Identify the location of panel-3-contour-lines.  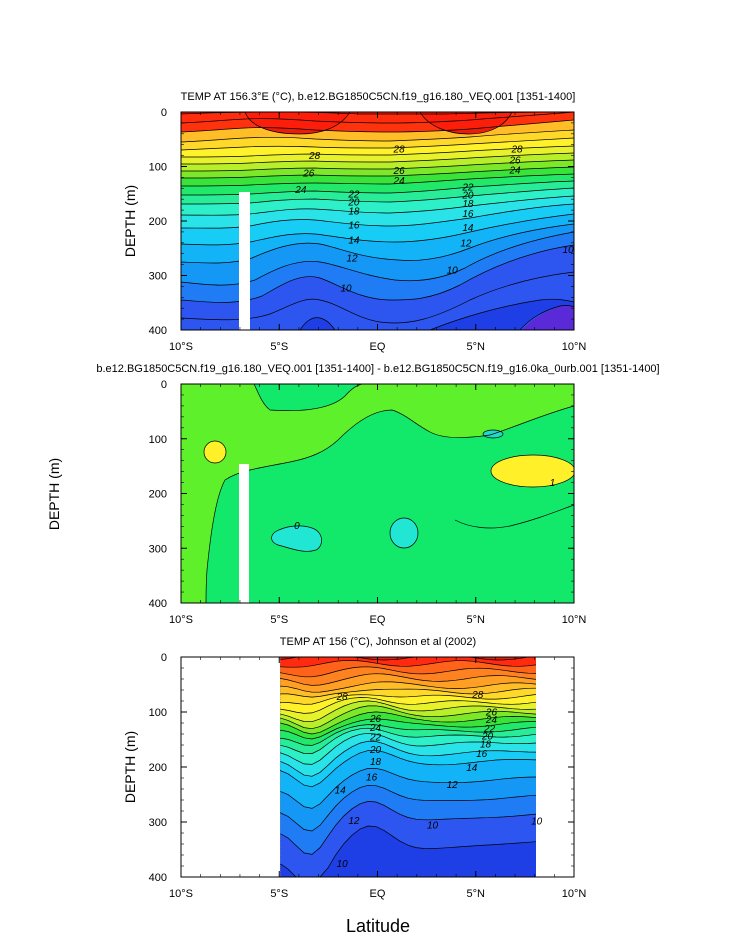
(408, 767).